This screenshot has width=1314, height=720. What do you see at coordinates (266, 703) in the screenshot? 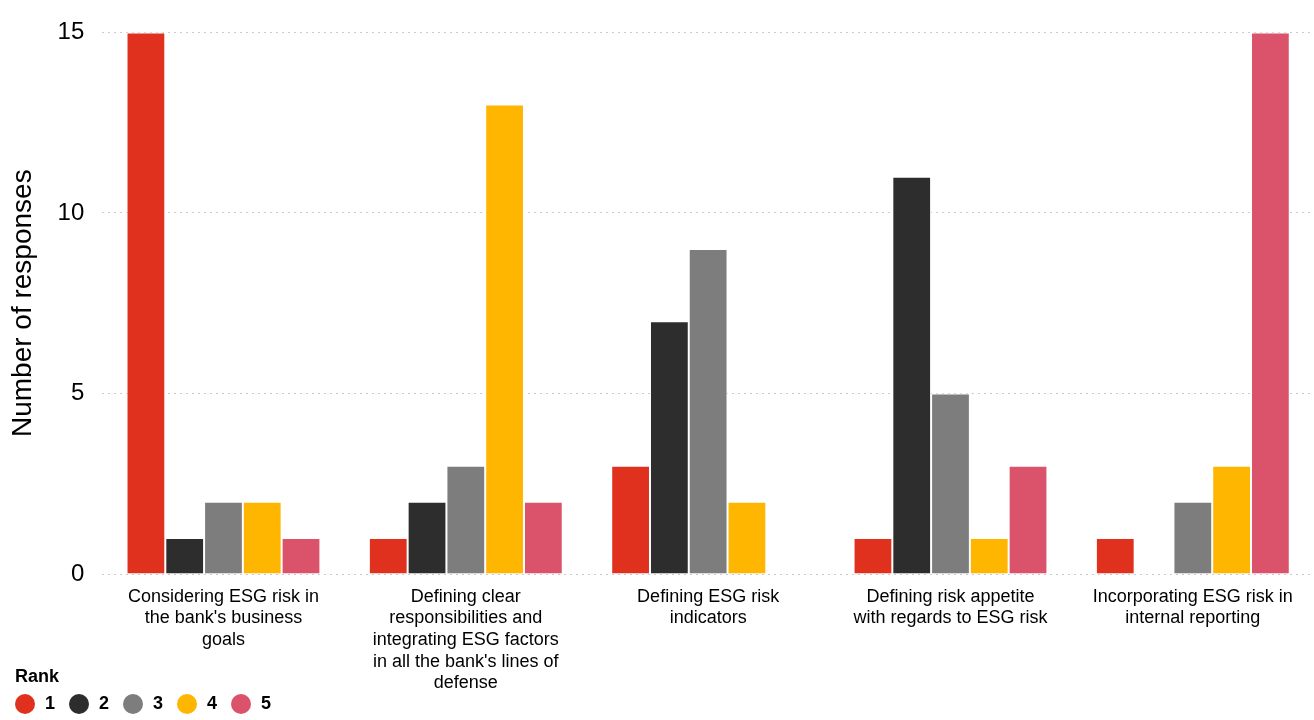
I see `legend-label: 5` at bounding box center [266, 703].